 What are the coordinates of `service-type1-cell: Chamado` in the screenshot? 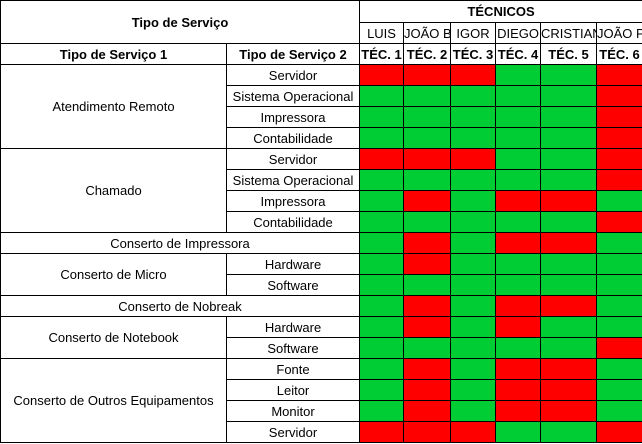 It's located at (113, 190).